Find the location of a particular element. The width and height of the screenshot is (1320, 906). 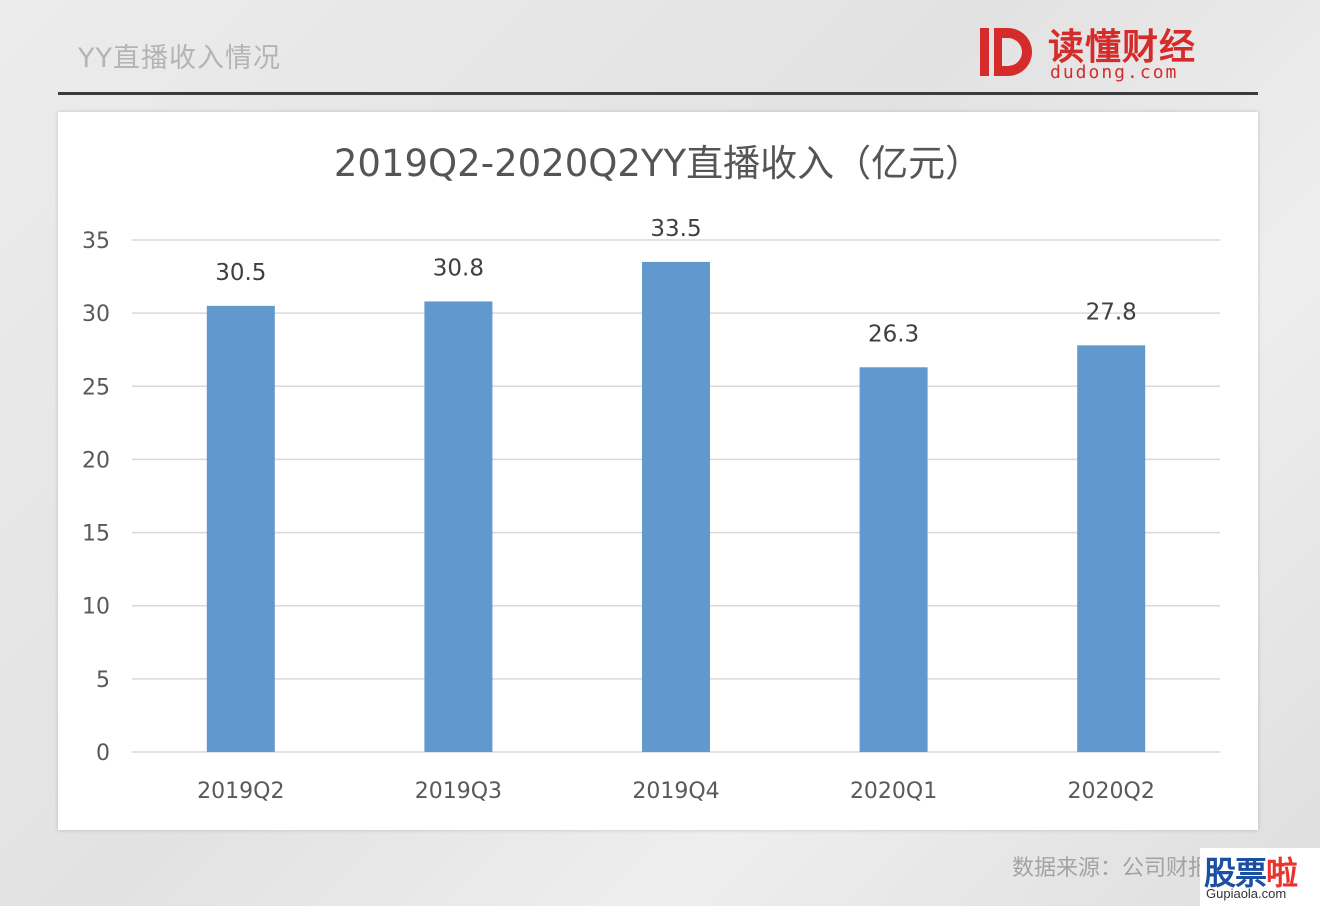

watermark: 股票啦 Gupiaola.com is located at coordinates (1260, 877).